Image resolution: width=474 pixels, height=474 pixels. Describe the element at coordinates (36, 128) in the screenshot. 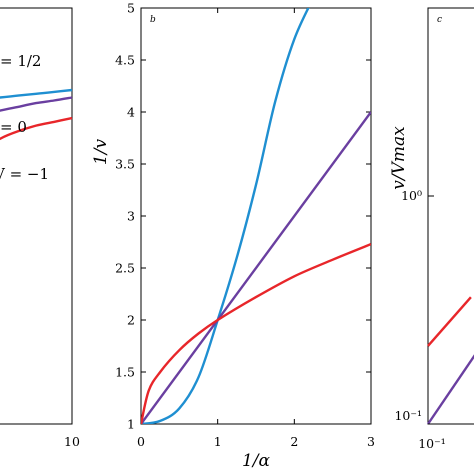

I see `panel-a-series-red` at that location.